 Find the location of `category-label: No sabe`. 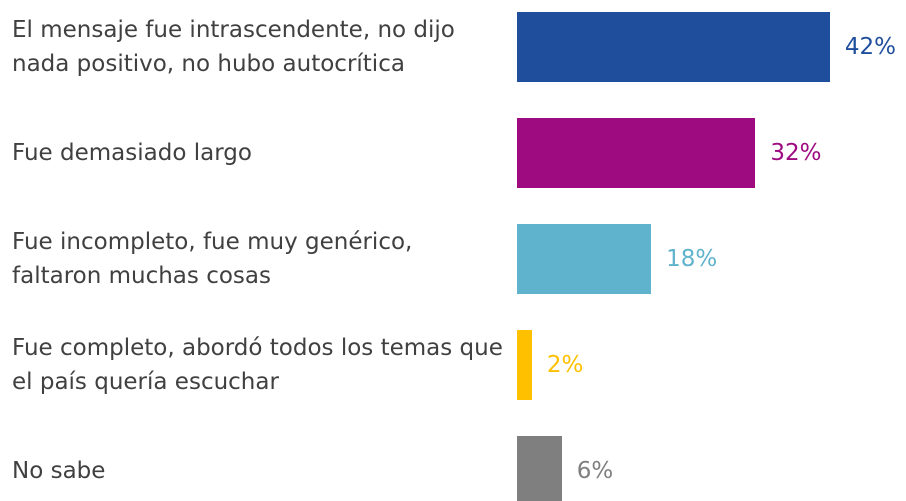

category-label: No sabe is located at coordinates (59, 471).